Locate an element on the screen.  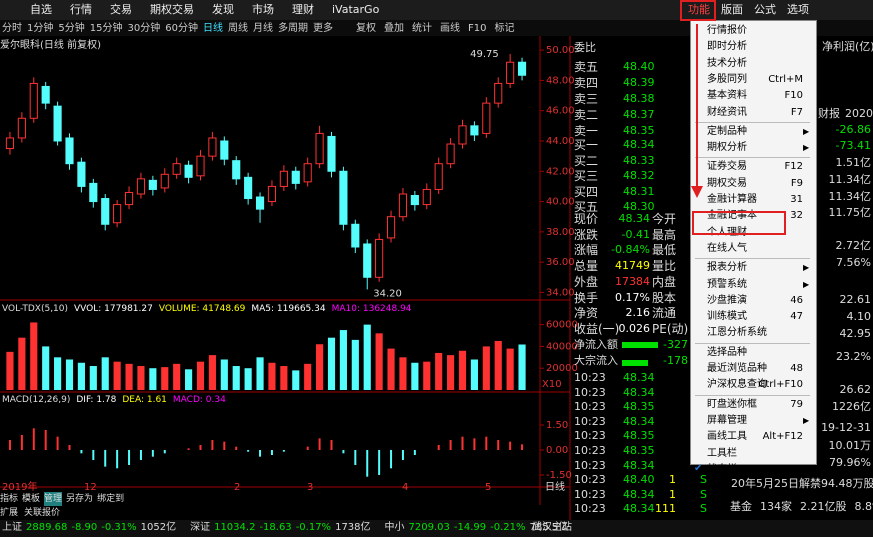
y-tick-label: 0.00 is located at coordinates (557, 450).